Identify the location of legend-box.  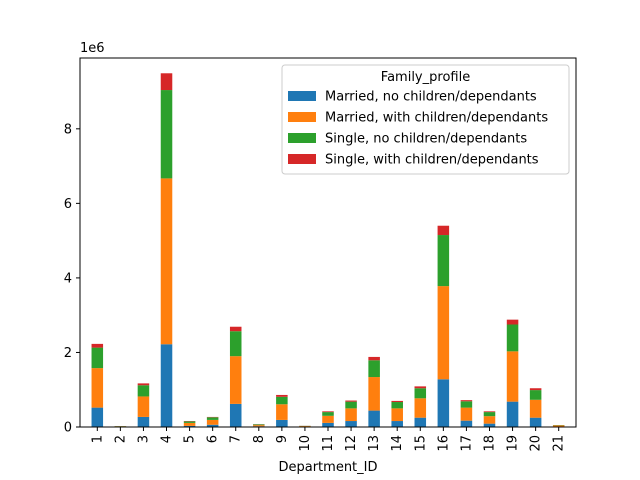
(425, 119).